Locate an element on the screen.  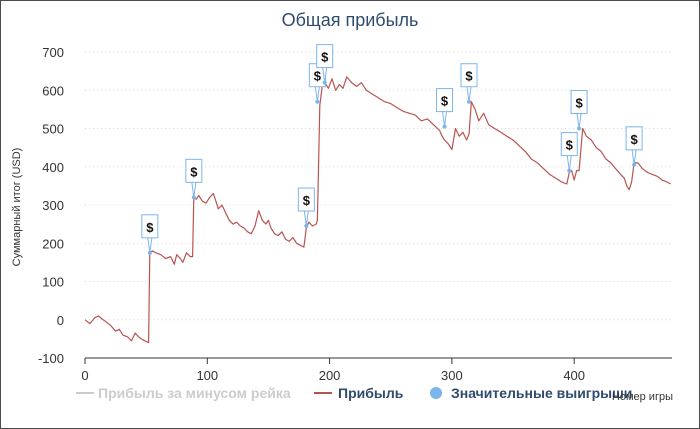
x-axis-title: Номер игры is located at coordinates (642, 397).